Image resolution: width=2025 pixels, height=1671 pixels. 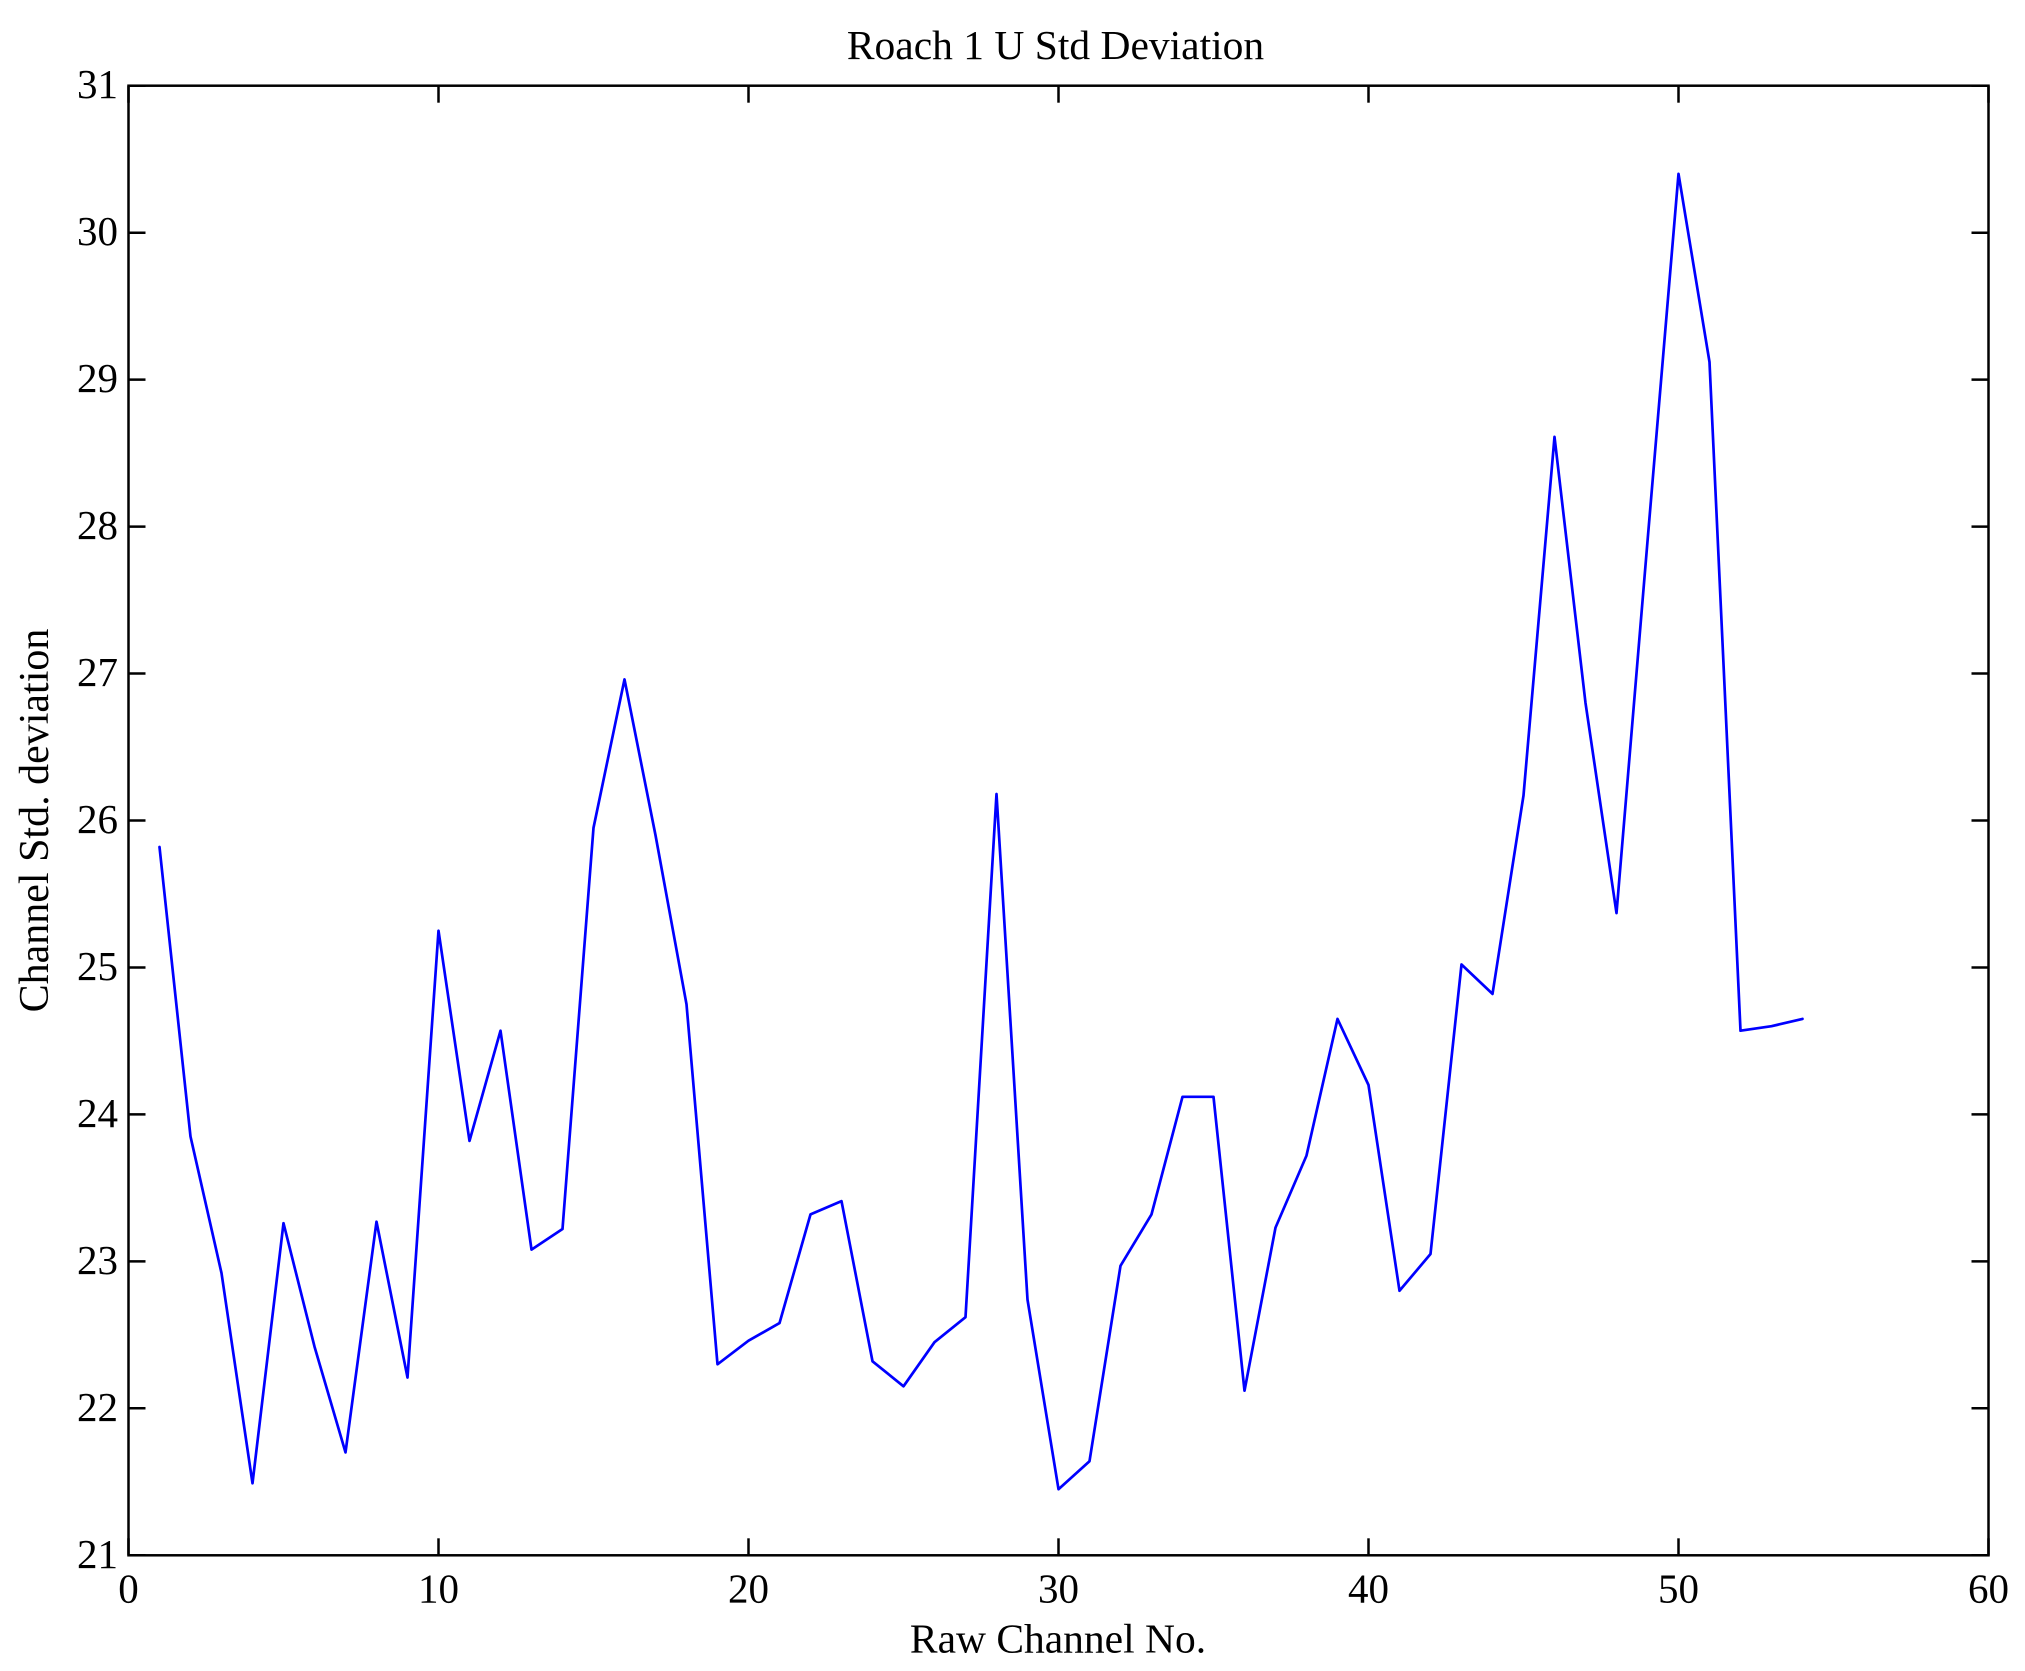 I want to click on svg-text: 24, so click(x=97, y=1113).